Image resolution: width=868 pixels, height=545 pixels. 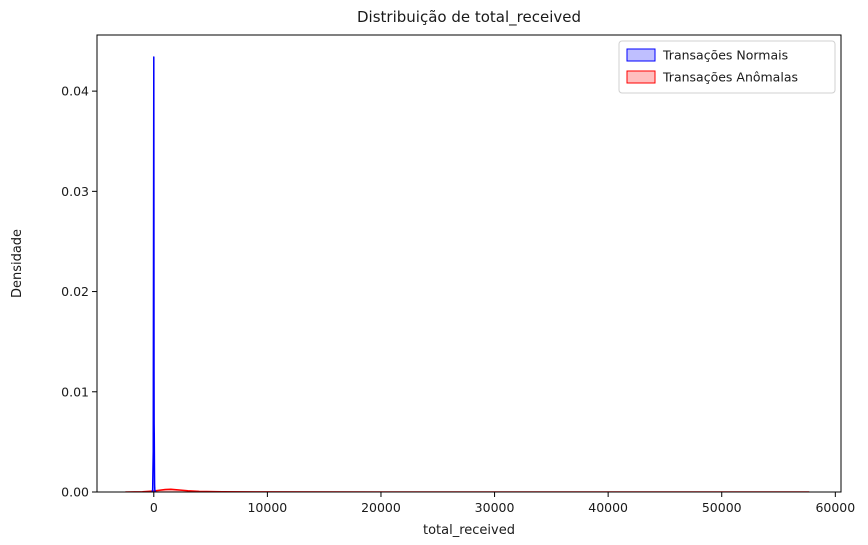 What do you see at coordinates (154, 274) in the screenshot?
I see `series-line-transacoes-normais` at bounding box center [154, 274].